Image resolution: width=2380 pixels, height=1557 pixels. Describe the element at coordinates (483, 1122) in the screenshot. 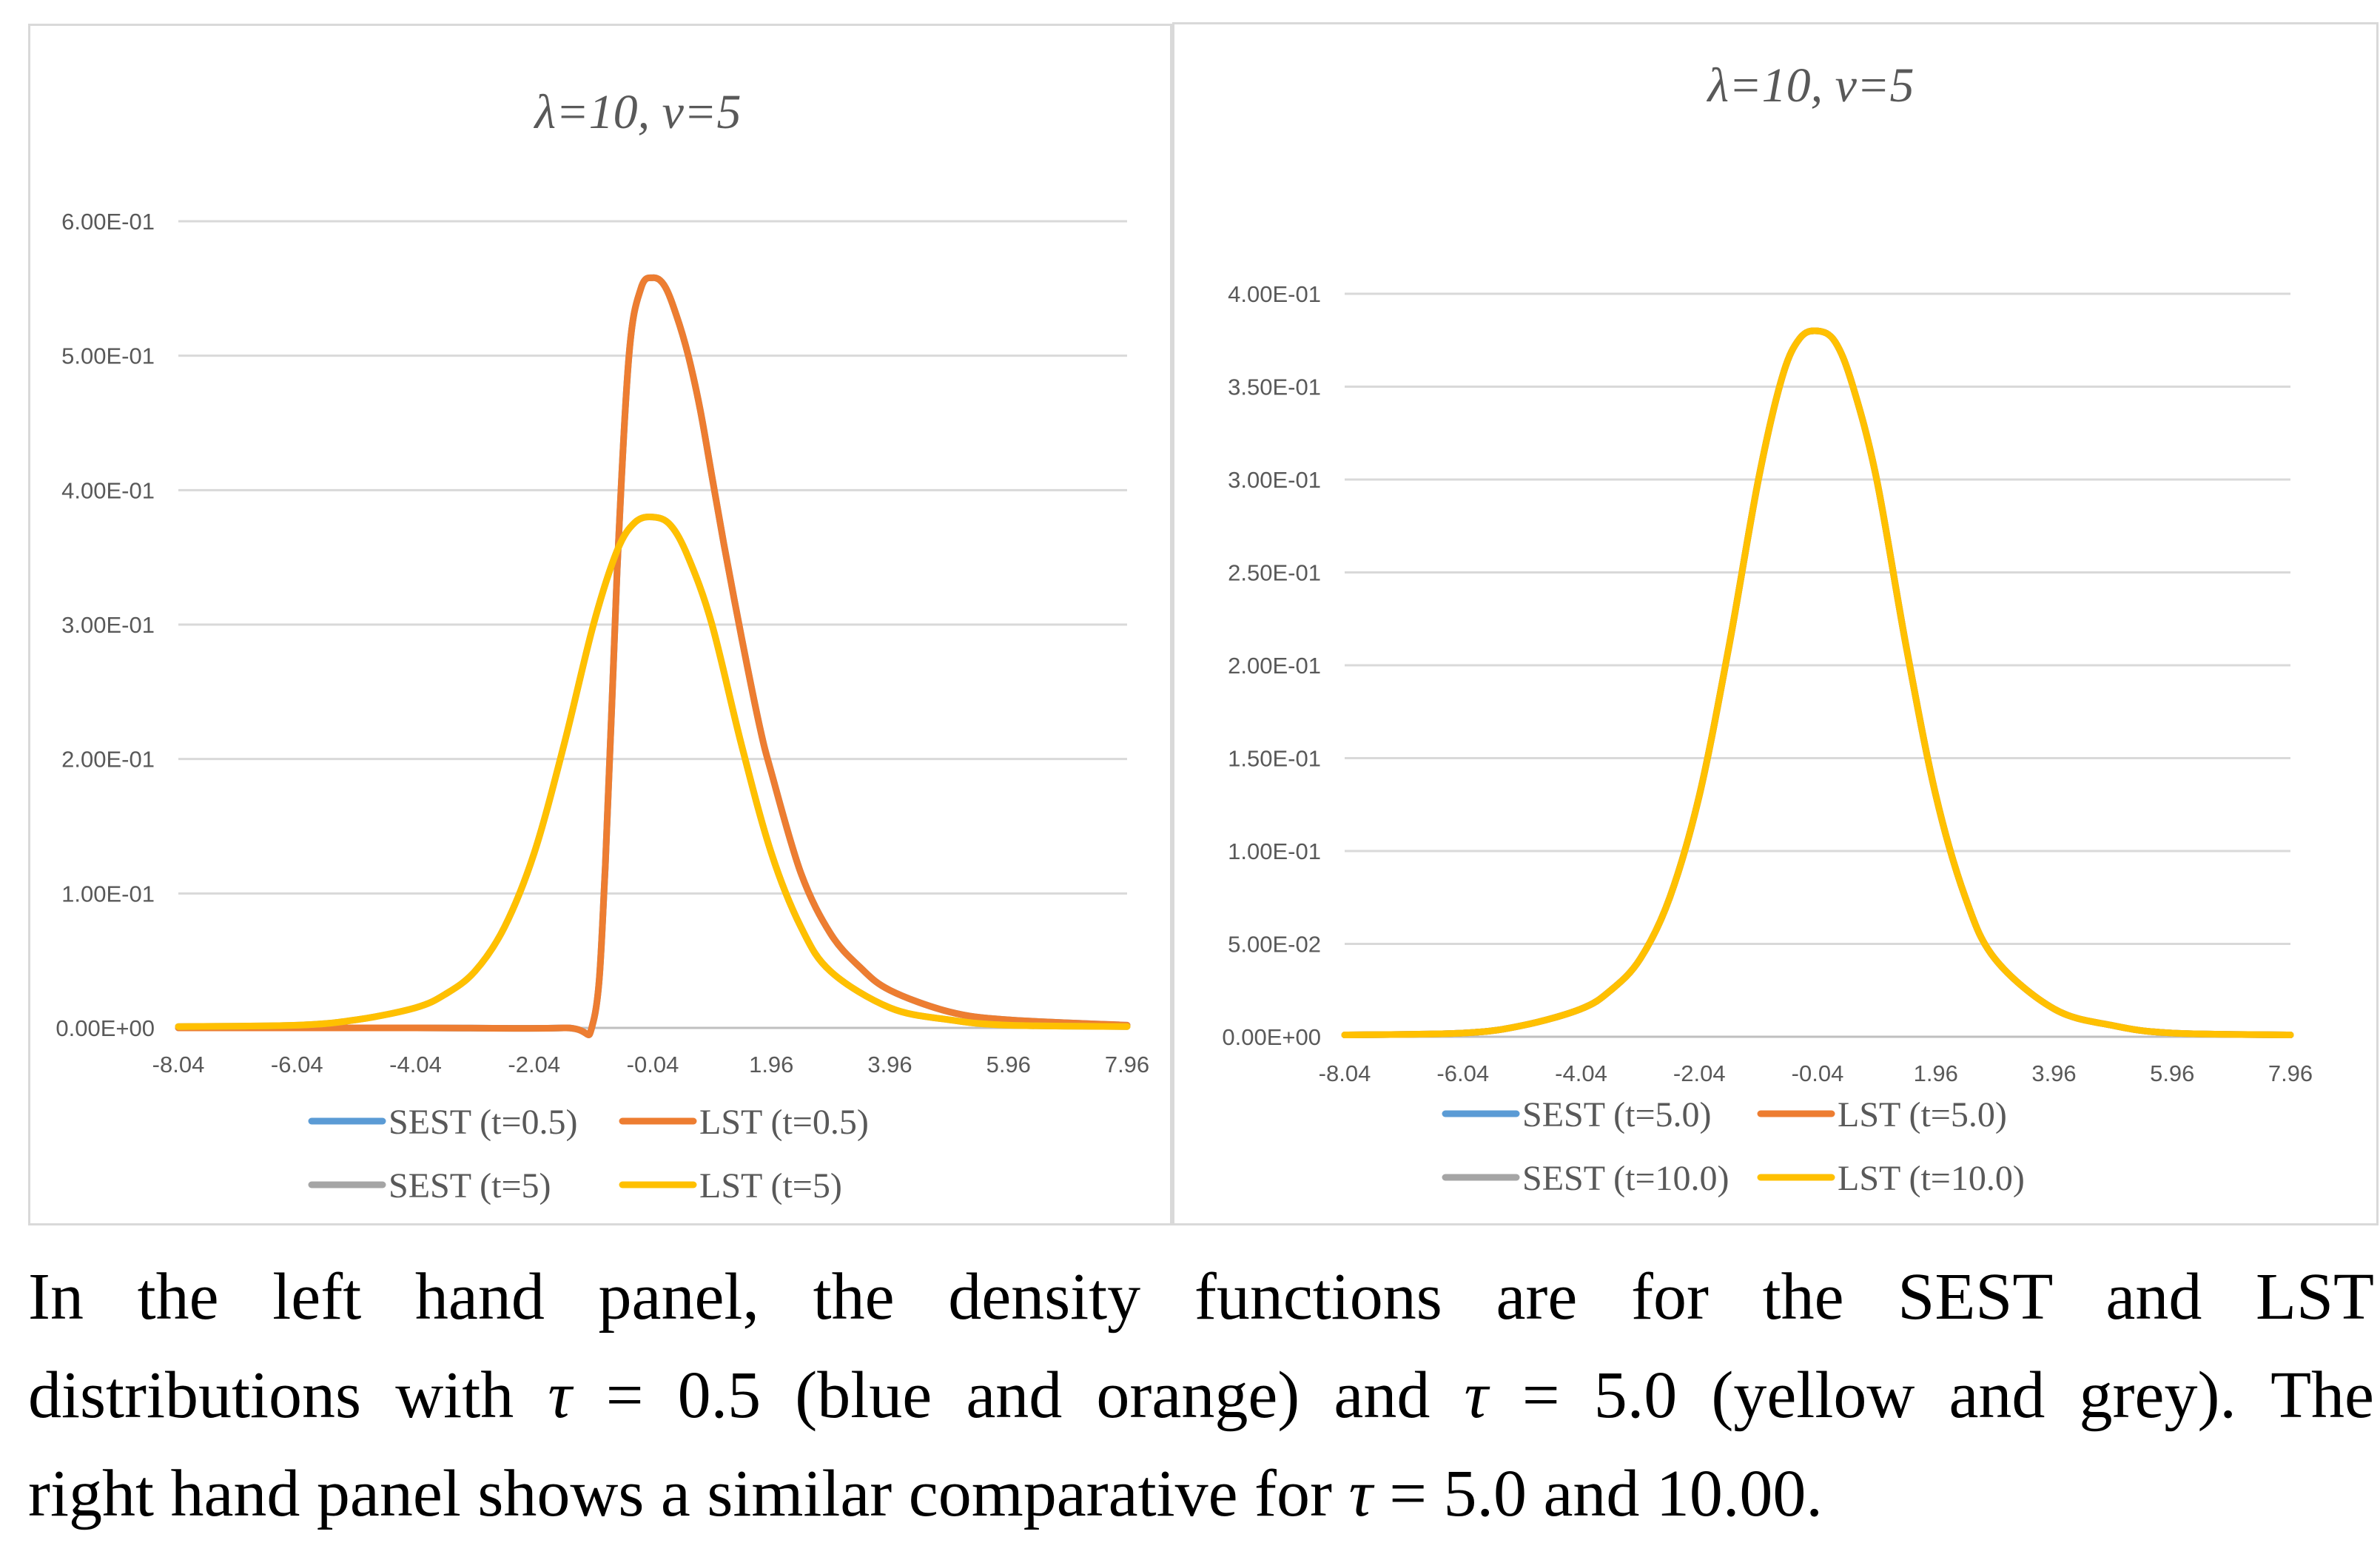

I see `legend-label: SEST (t=0.5)` at that location.